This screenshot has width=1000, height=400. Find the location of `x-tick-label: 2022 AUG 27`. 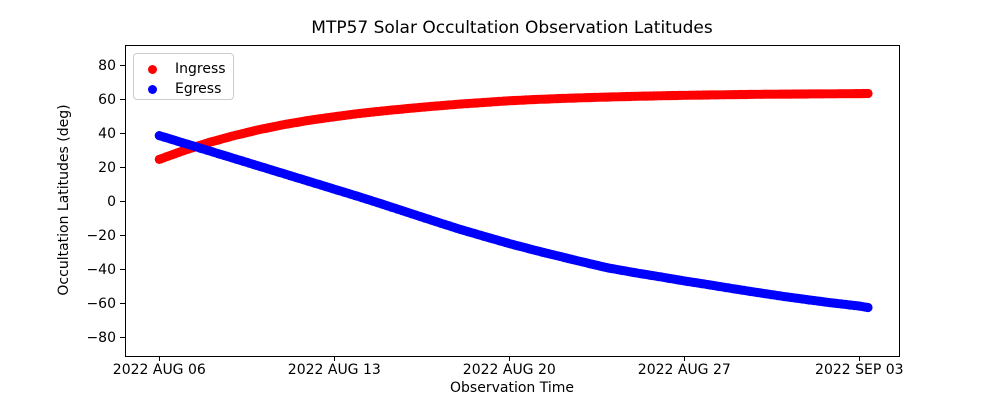

x-tick-label: 2022 AUG 27 is located at coordinates (684, 370).